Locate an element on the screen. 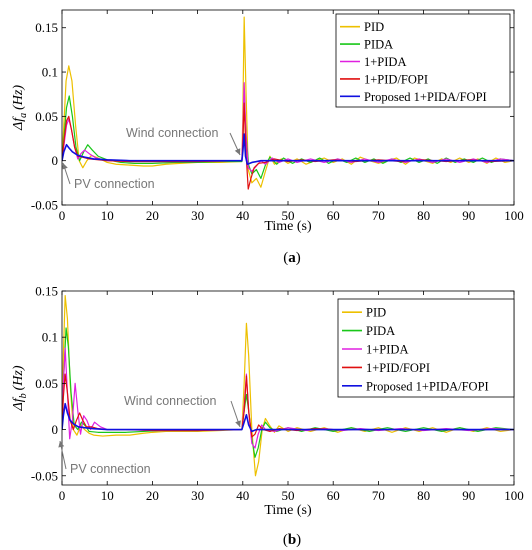 Image resolution: width=532 pixels, height=550 pixels. y-axis-label: Δfa(Hz) is located at coordinates (20, 108).